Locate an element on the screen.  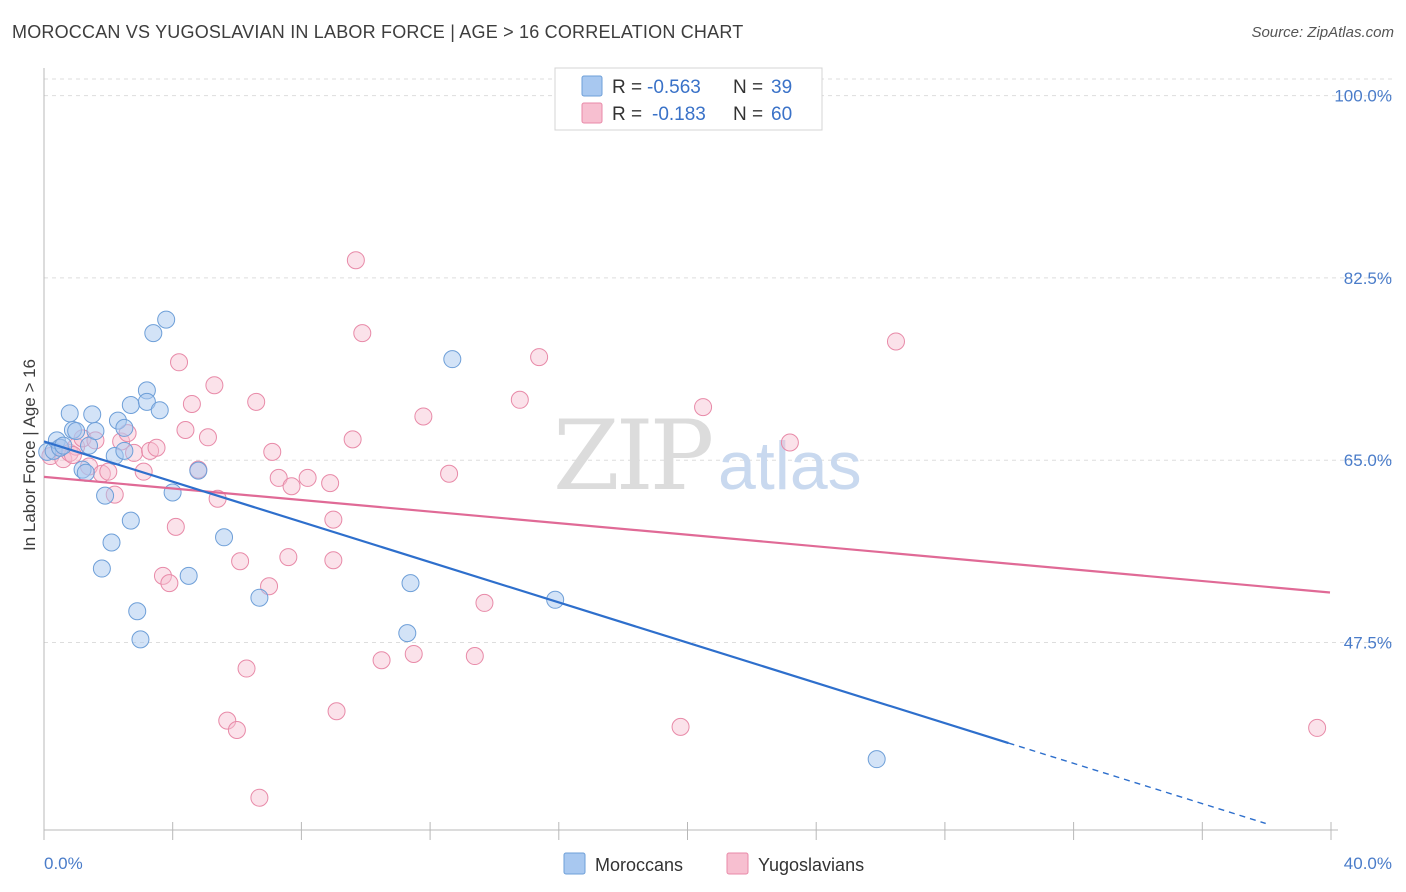
y-tick-label: 47.5% is located at coordinates (1368, 643).